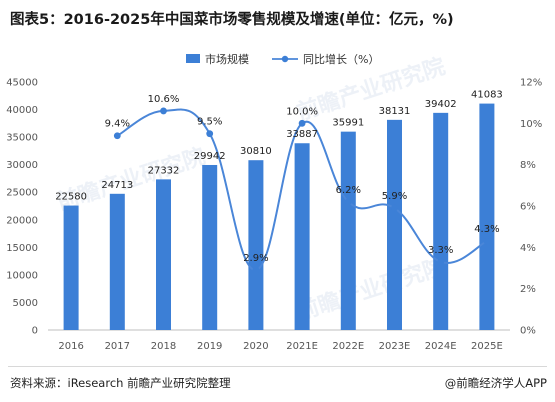 Image resolution: width=555 pixels, height=402 pixels. What do you see at coordinates (22, 248) in the screenshot?
I see `y-tick-left: 15000` at bounding box center [22, 248].